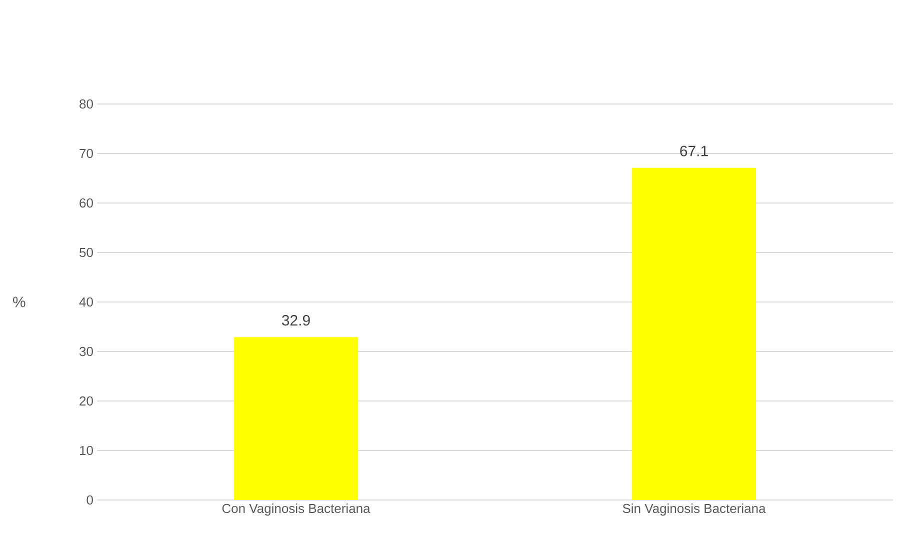  What do you see at coordinates (86, 401) in the screenshot?
I see `y-tick-label: 20` at bounding box center [86, 401].